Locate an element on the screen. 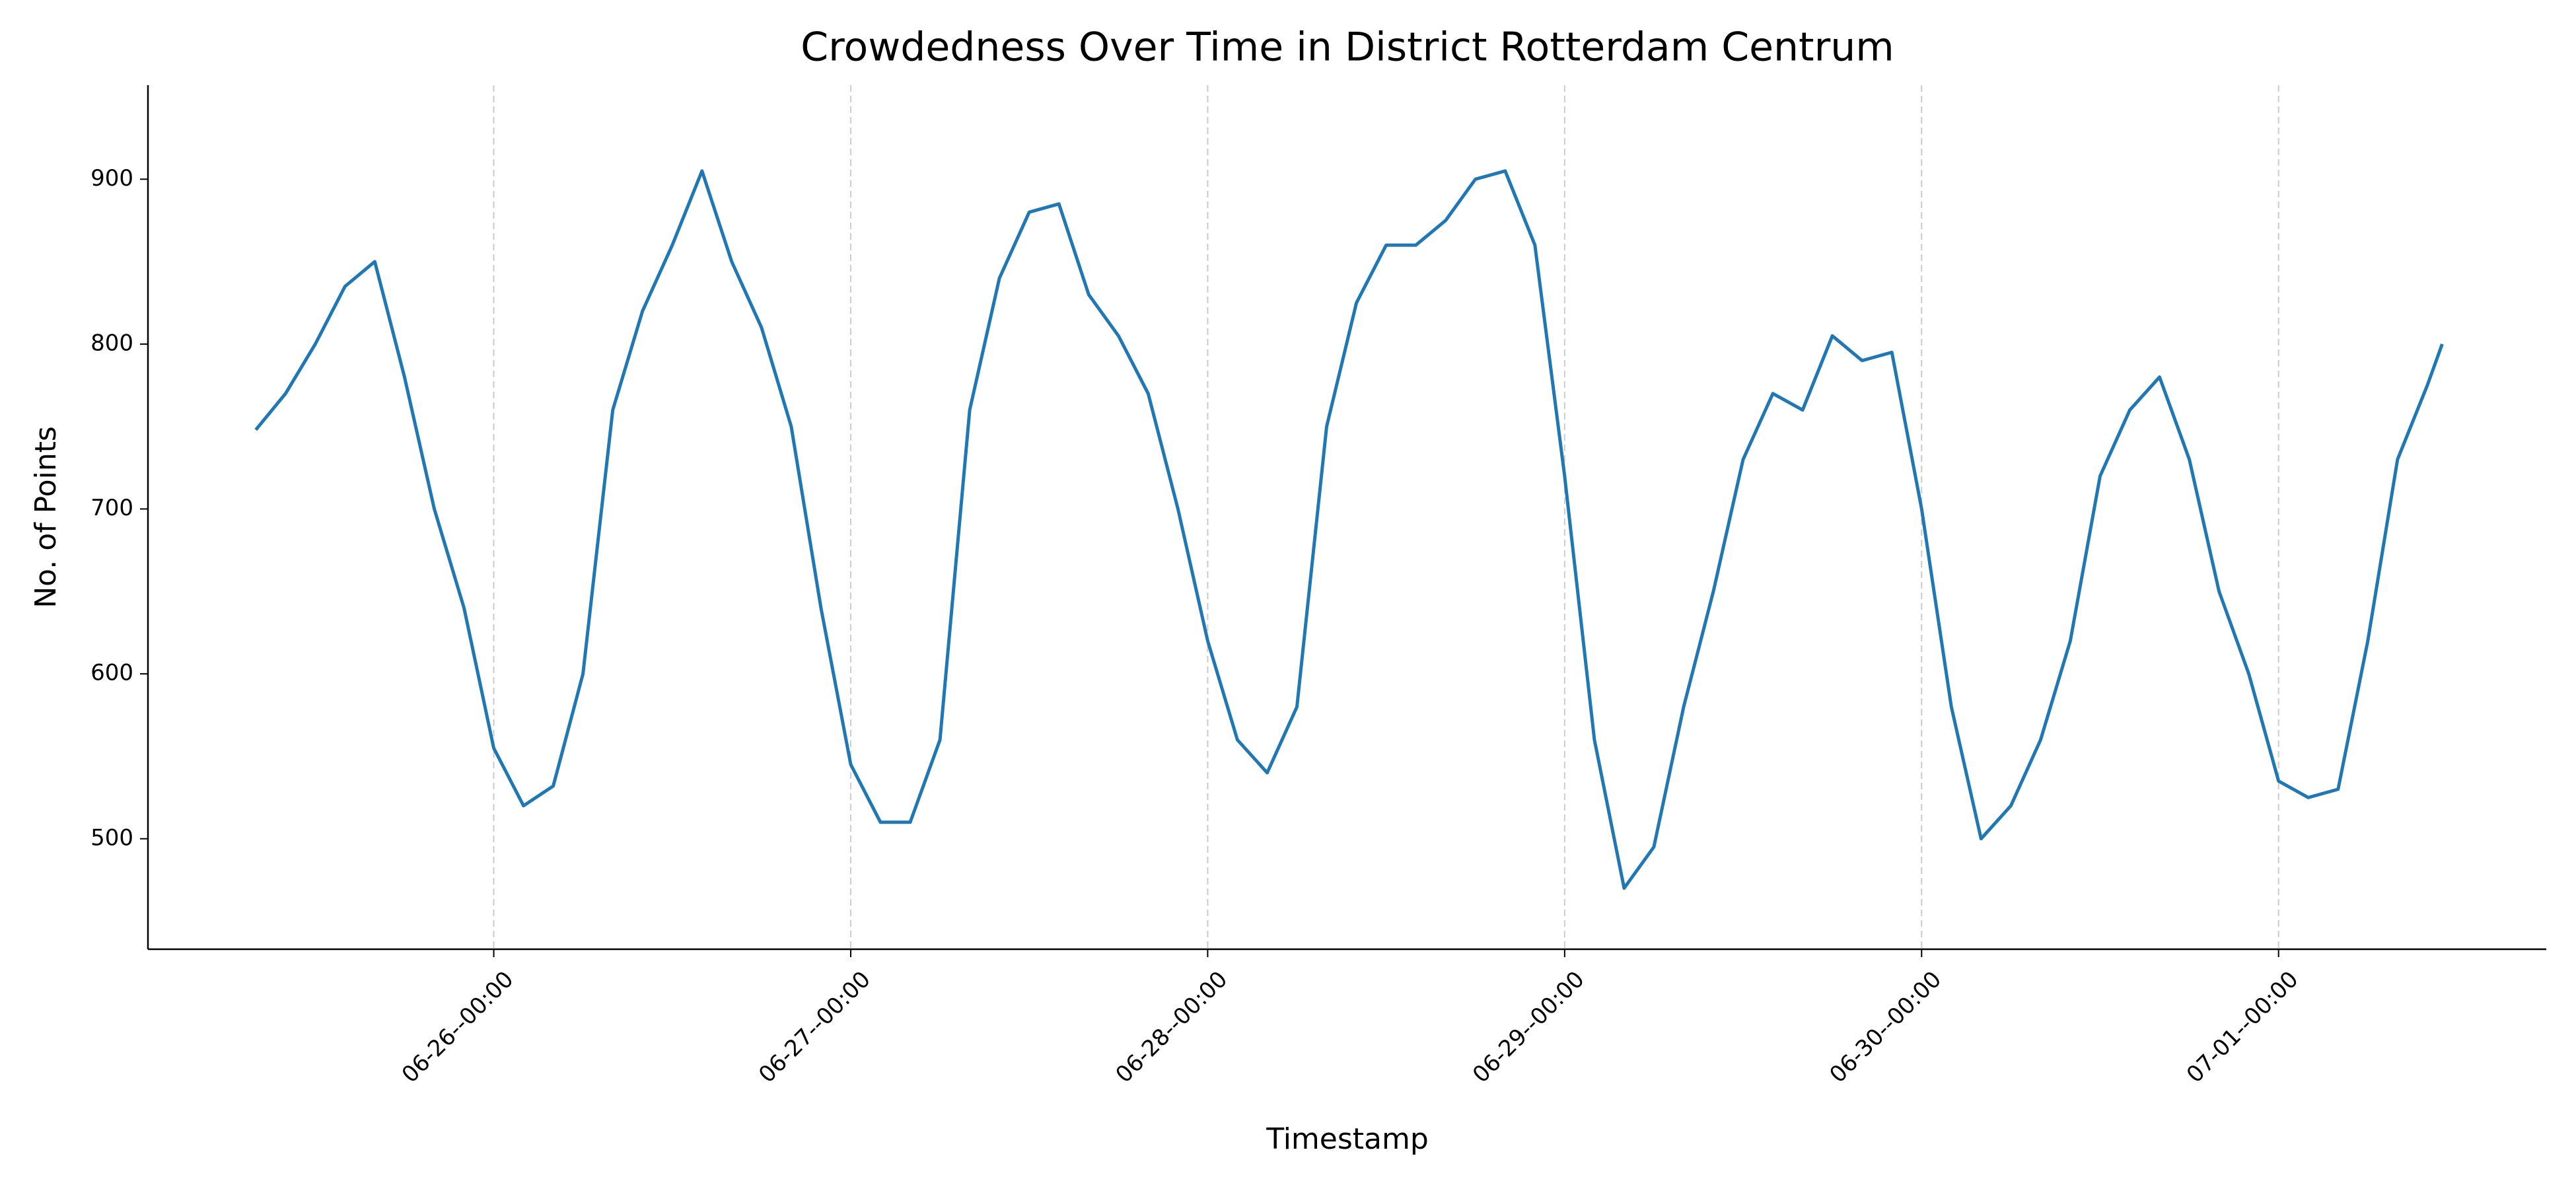  y-tick-label: 800 is located at coordinates (112, 343).